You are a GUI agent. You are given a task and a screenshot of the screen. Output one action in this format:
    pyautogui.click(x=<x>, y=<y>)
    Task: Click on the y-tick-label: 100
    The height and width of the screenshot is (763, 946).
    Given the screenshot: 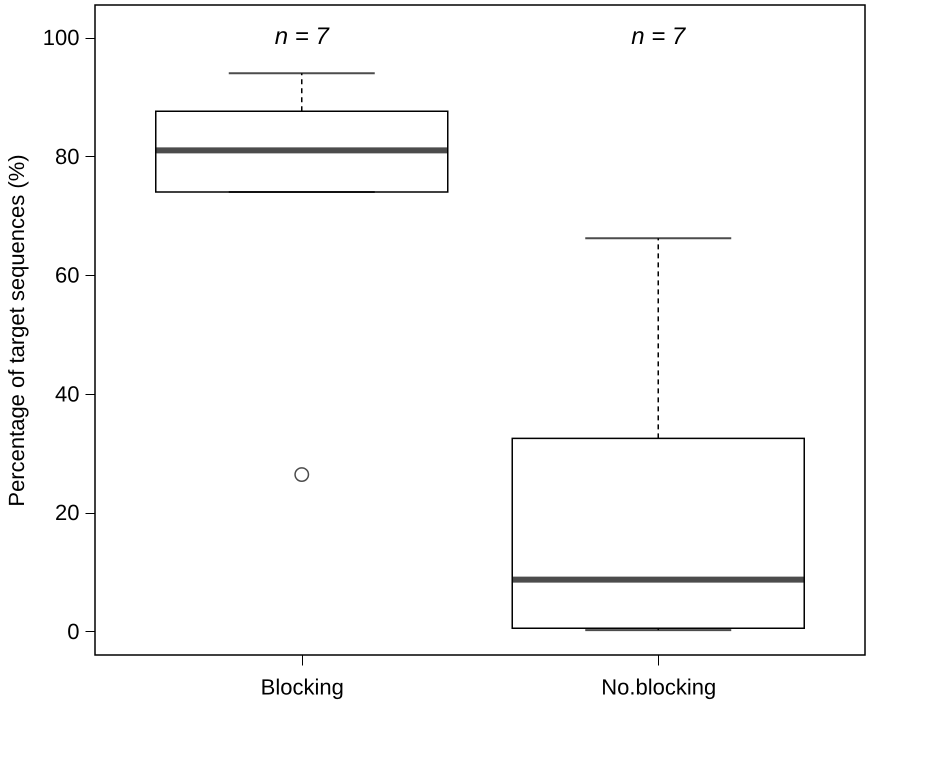 What is the action you would take?
    pyautogui.click(x=61, y=37)
    